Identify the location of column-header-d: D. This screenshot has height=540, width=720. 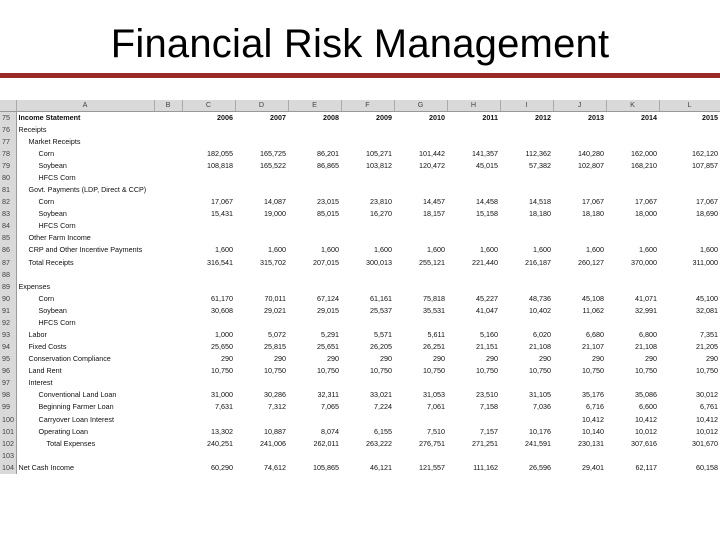
(262, 106).